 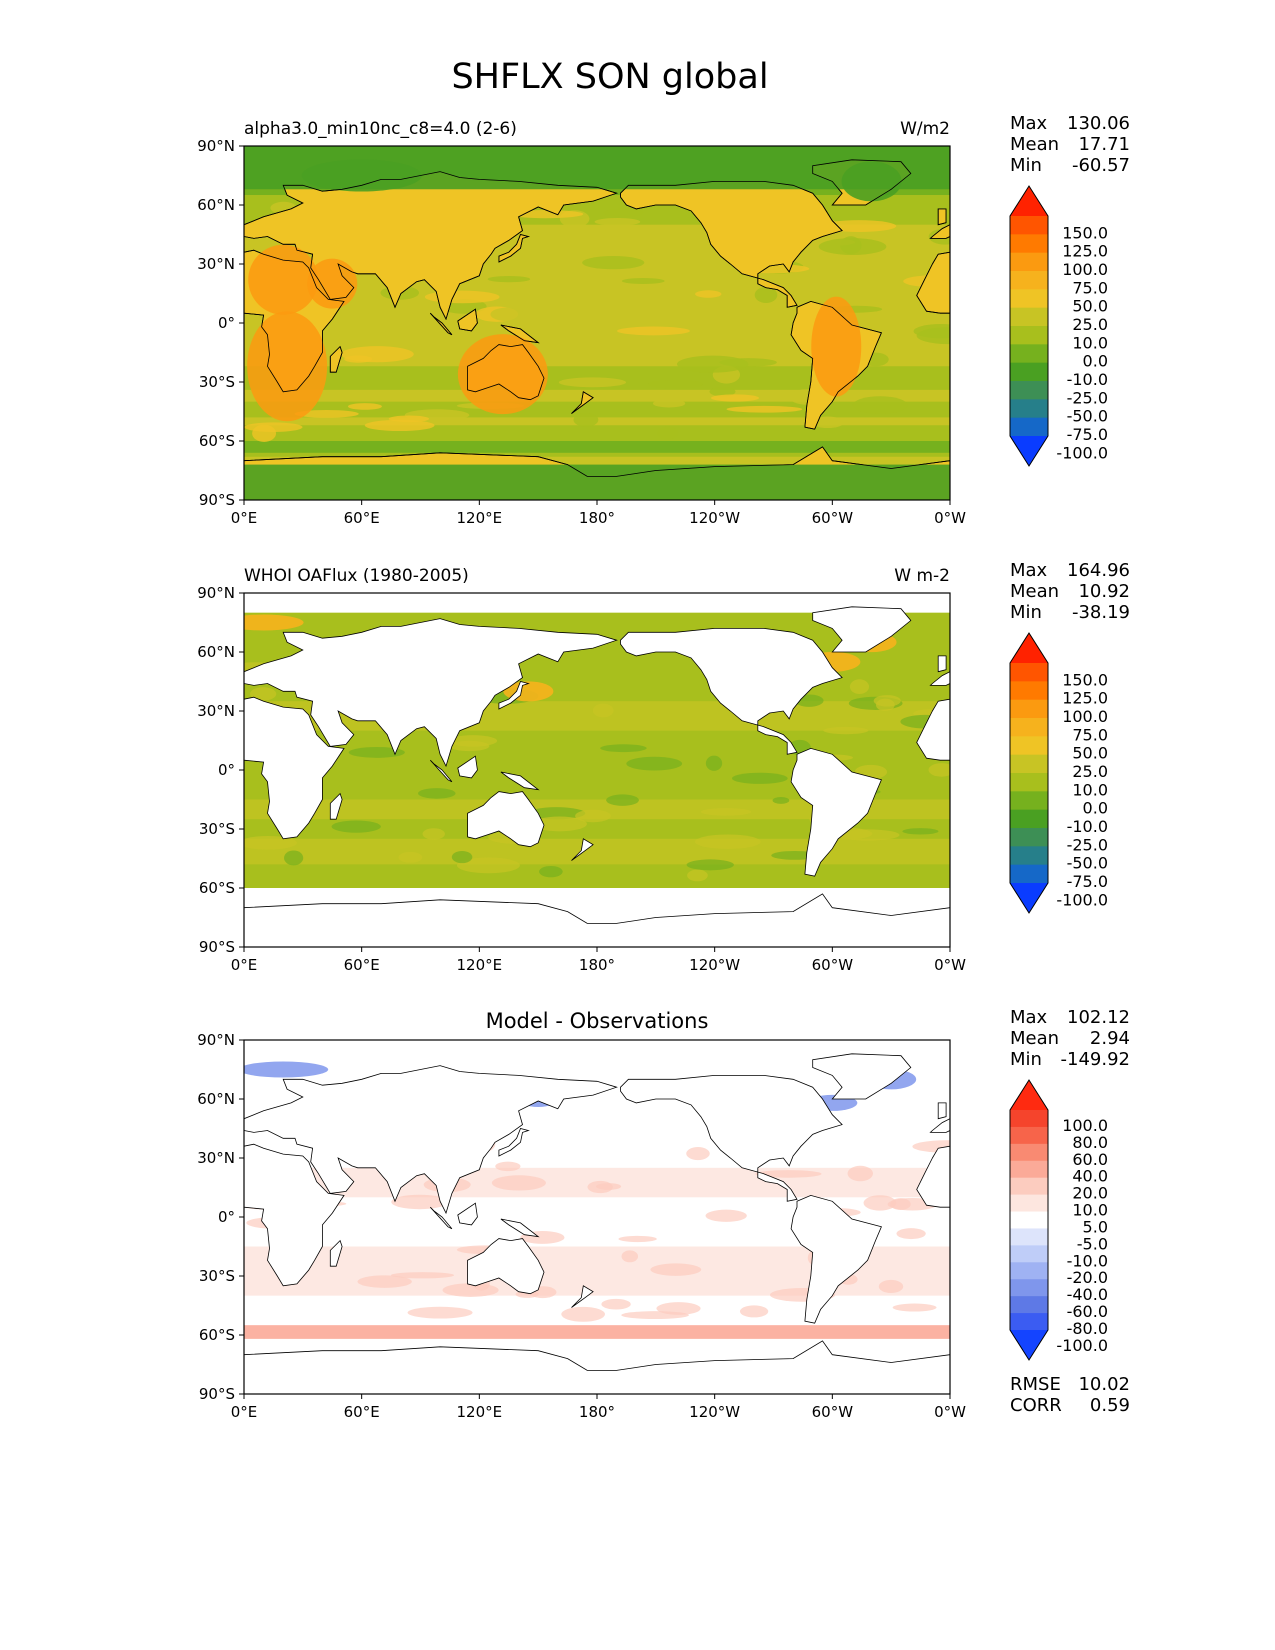 I want to click on colorbar-label: 75.0, so click(x=1090, y=287).